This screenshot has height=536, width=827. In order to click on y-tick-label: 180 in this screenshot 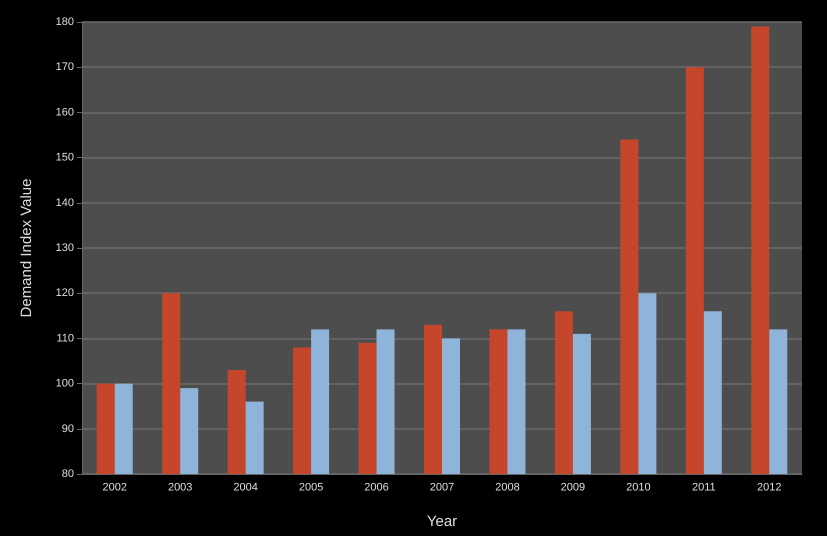, I will do `click(65, 22)`.